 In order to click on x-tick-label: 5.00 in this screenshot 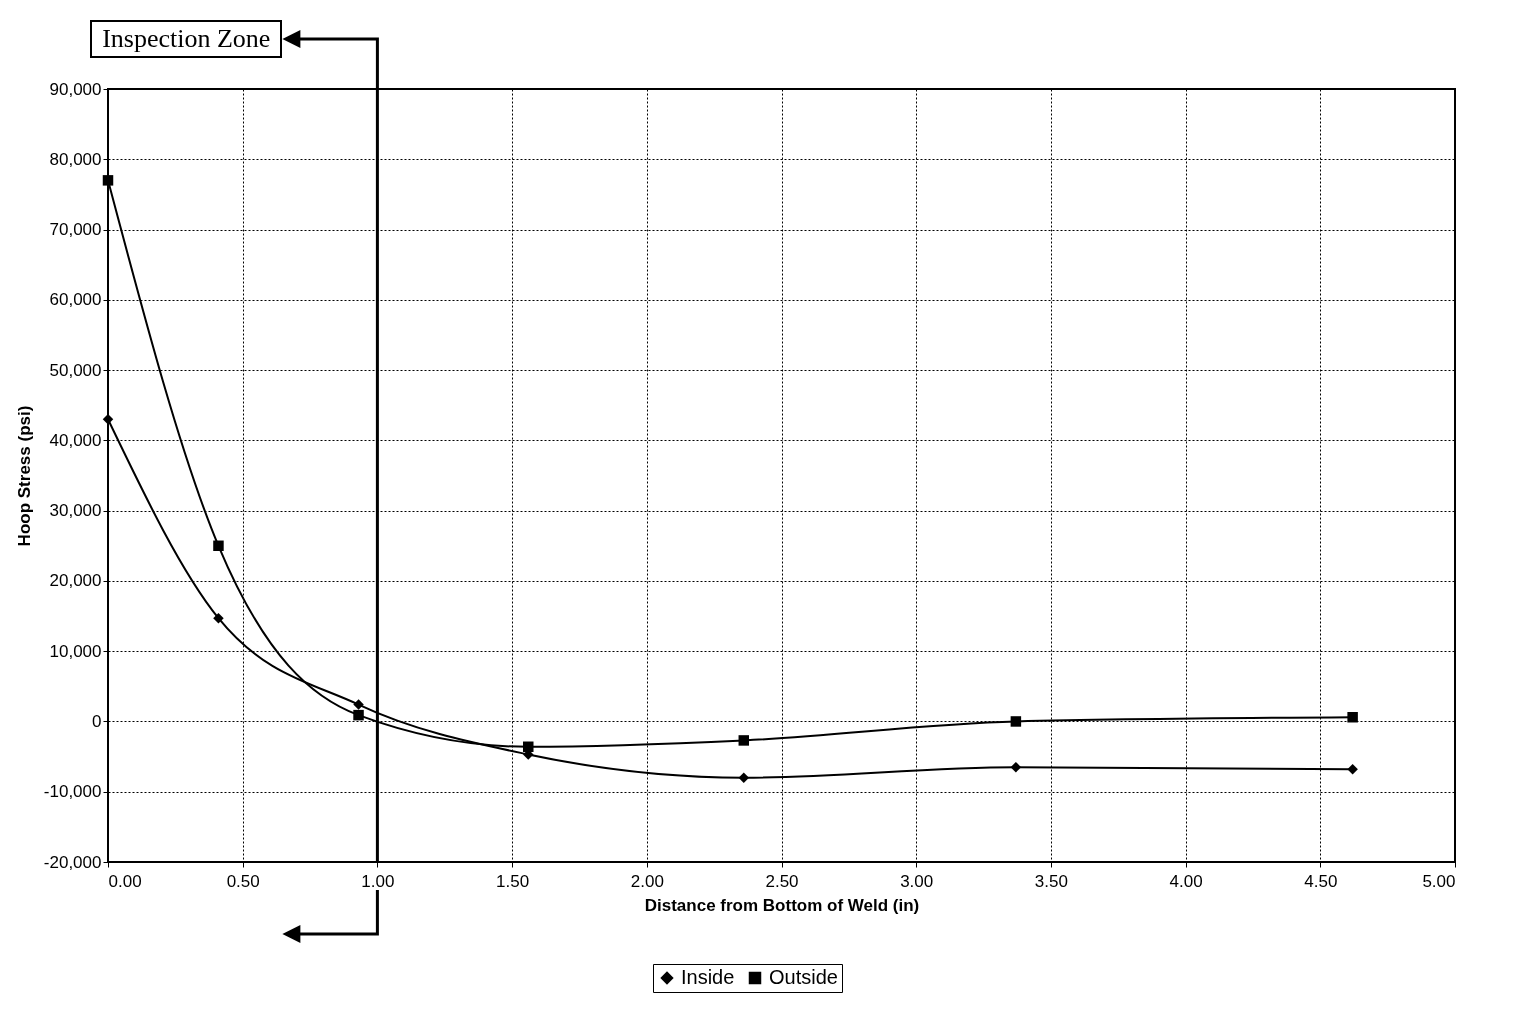, I will do `click(1439, 881)`.